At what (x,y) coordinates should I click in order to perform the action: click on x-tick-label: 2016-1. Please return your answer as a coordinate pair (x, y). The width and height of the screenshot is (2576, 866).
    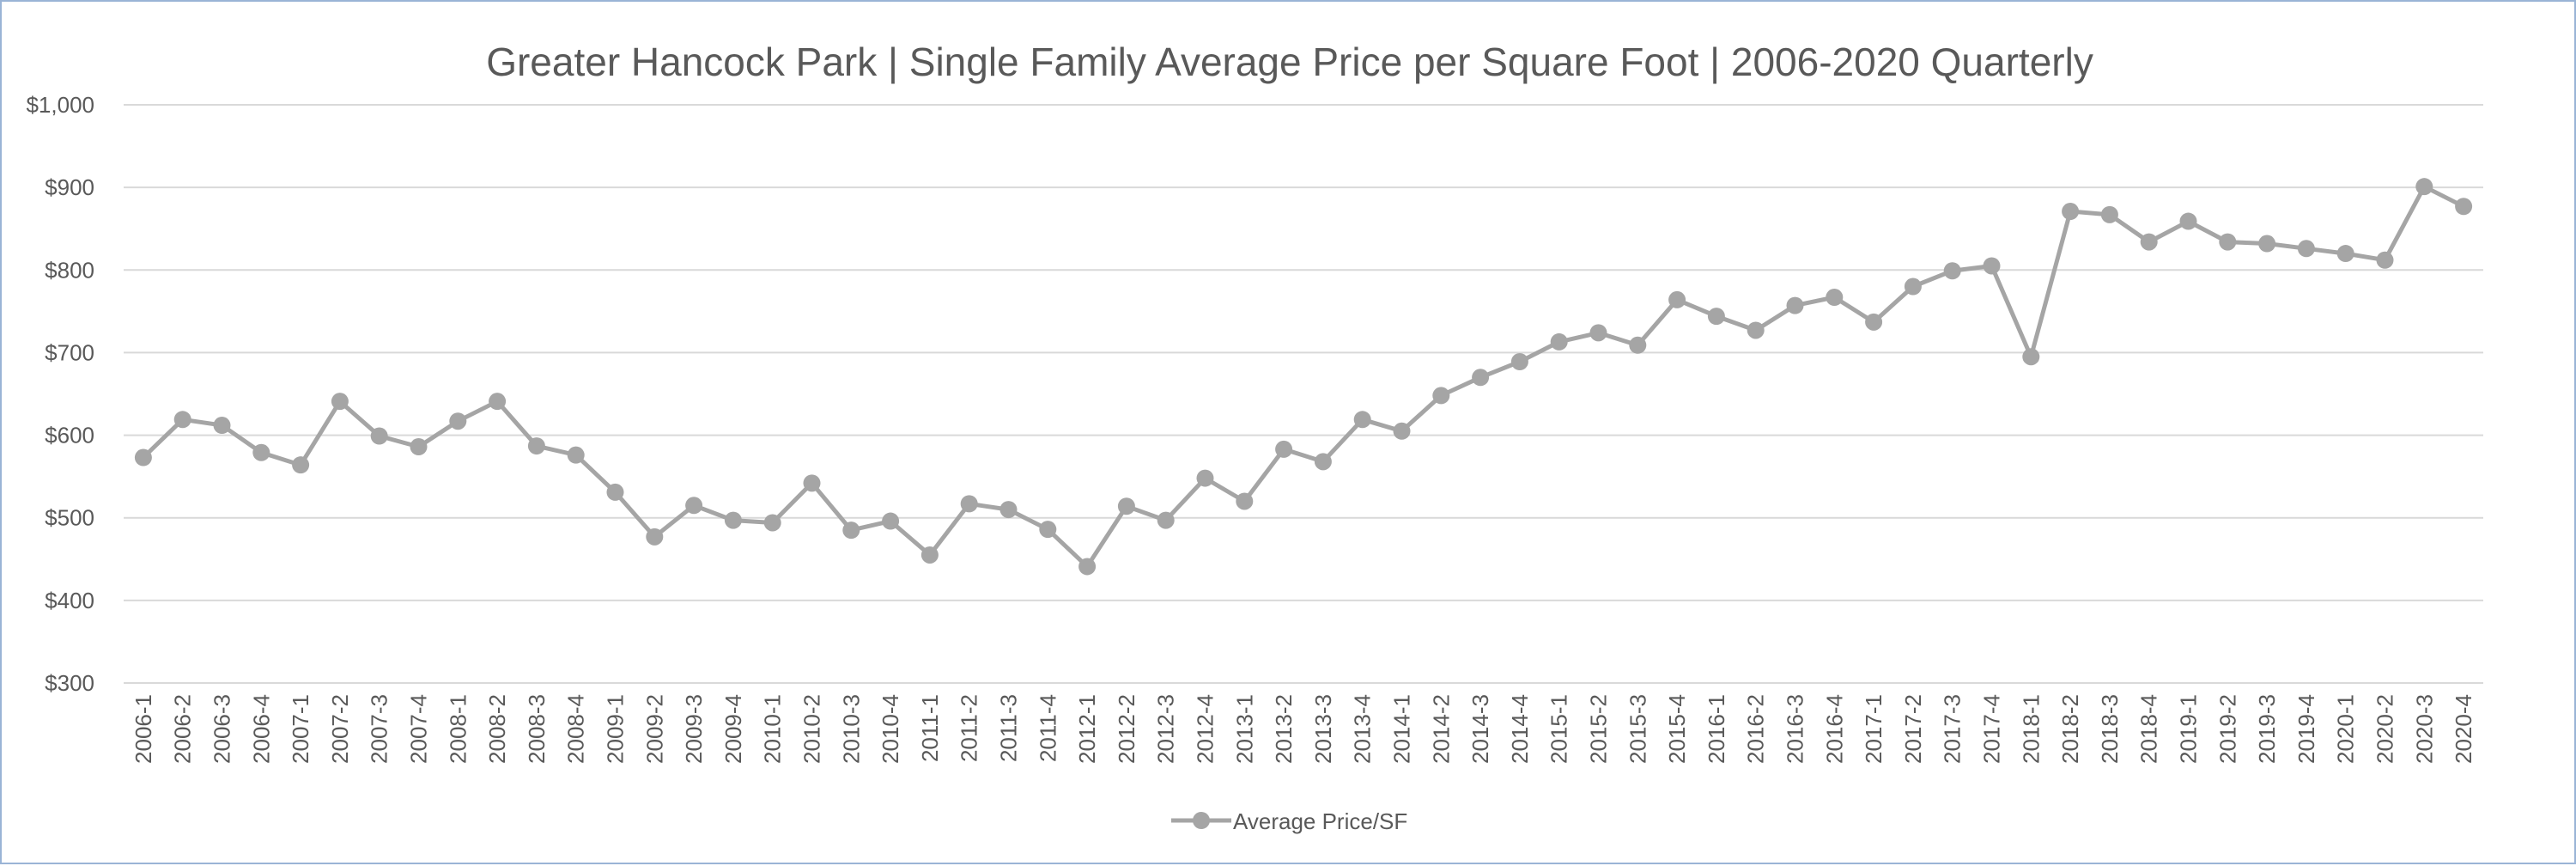
    Looking at the image, I should click on (1716, 729).